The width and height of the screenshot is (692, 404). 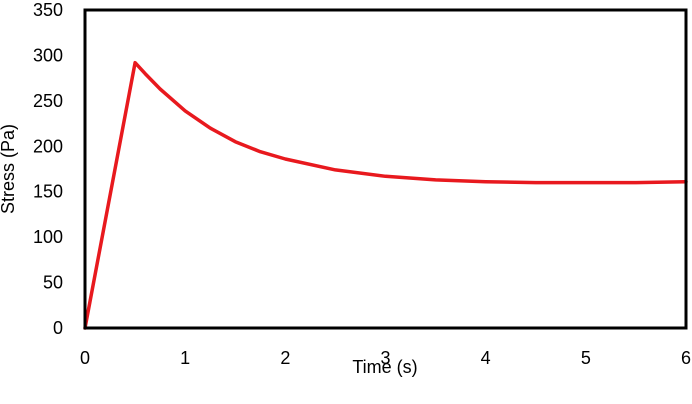 What do you see at coordinates (686, 358) in the screenshot?
I see `x-tick-label: 6` at bounding box center [686, 358].